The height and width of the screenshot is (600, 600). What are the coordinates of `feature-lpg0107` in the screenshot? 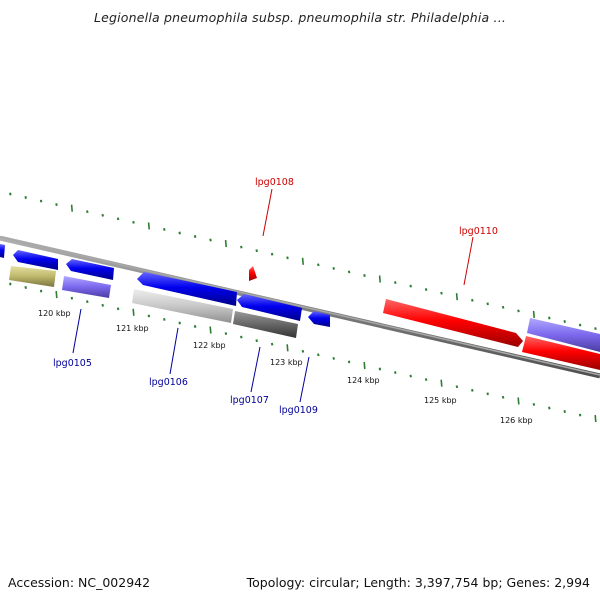 It's located at (265, 324).